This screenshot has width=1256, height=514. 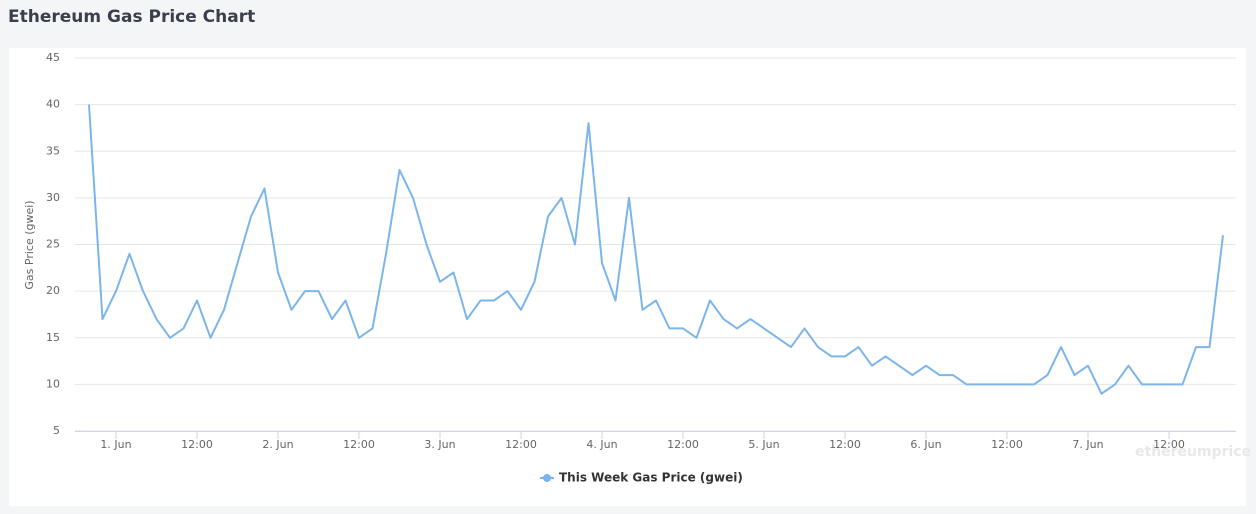 I want to click on x-tick-label: 2. Jun, so click(x=277, y=444).